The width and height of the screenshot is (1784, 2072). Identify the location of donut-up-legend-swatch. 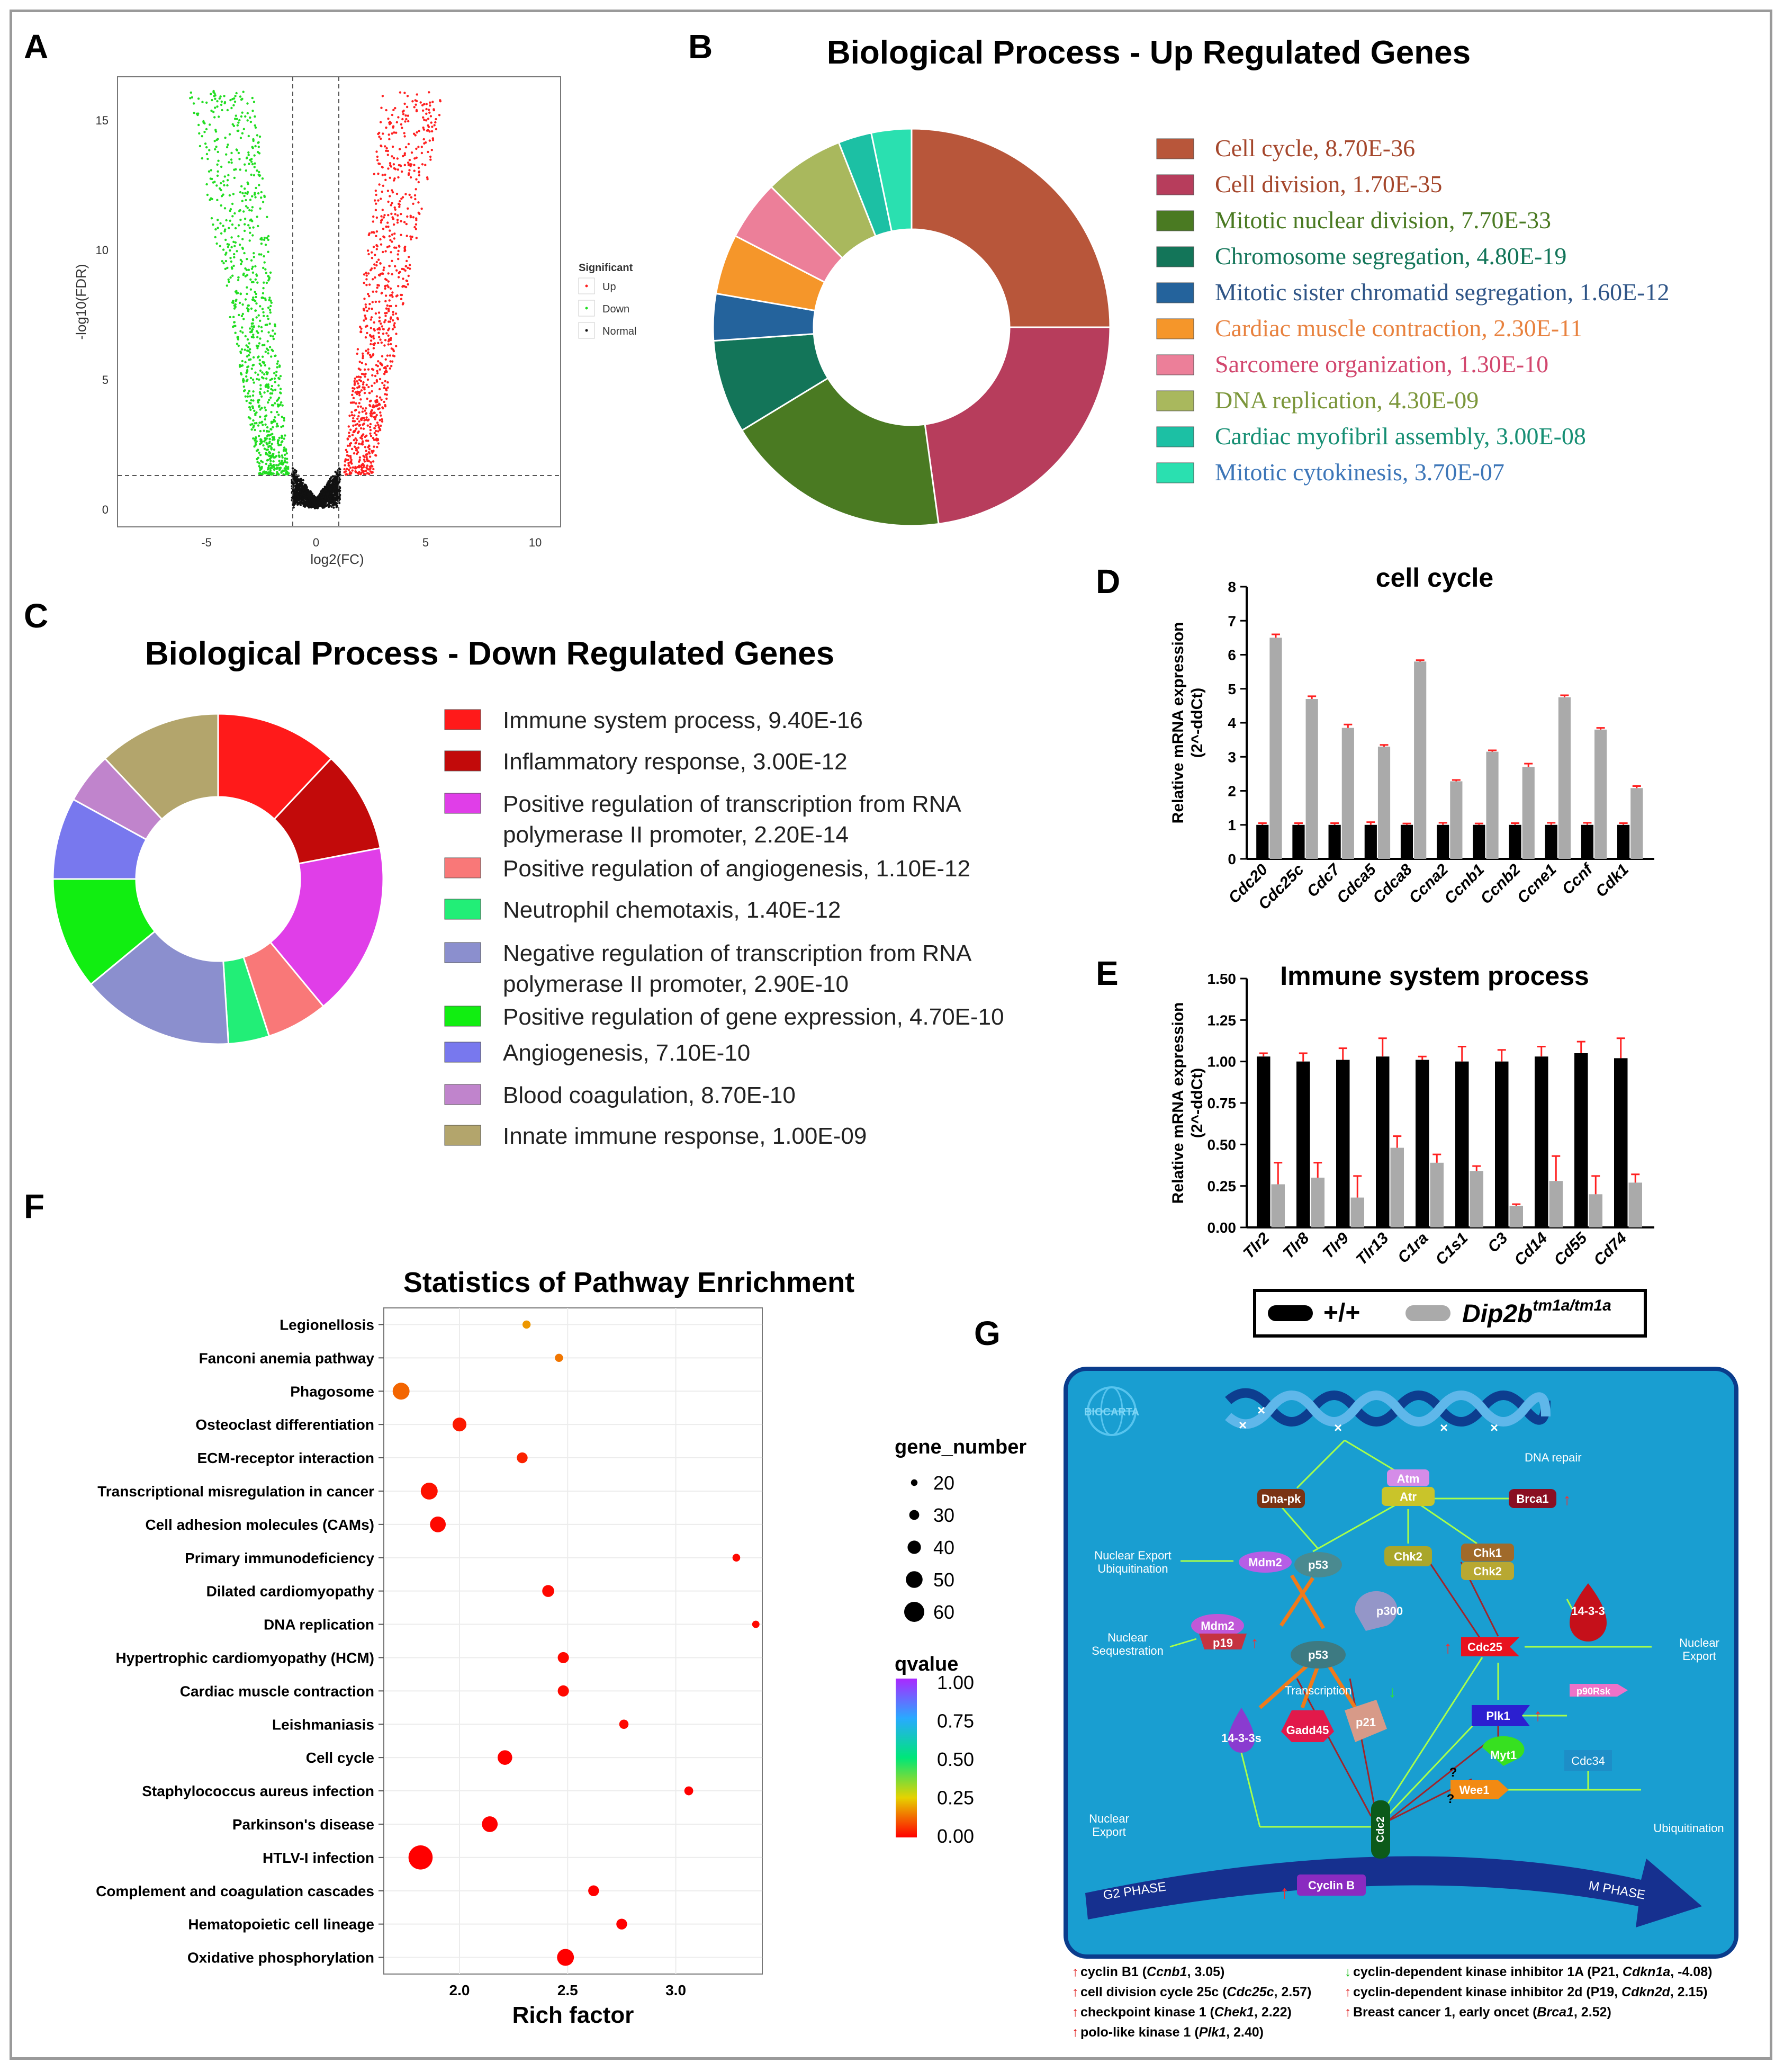
(1175, 292).